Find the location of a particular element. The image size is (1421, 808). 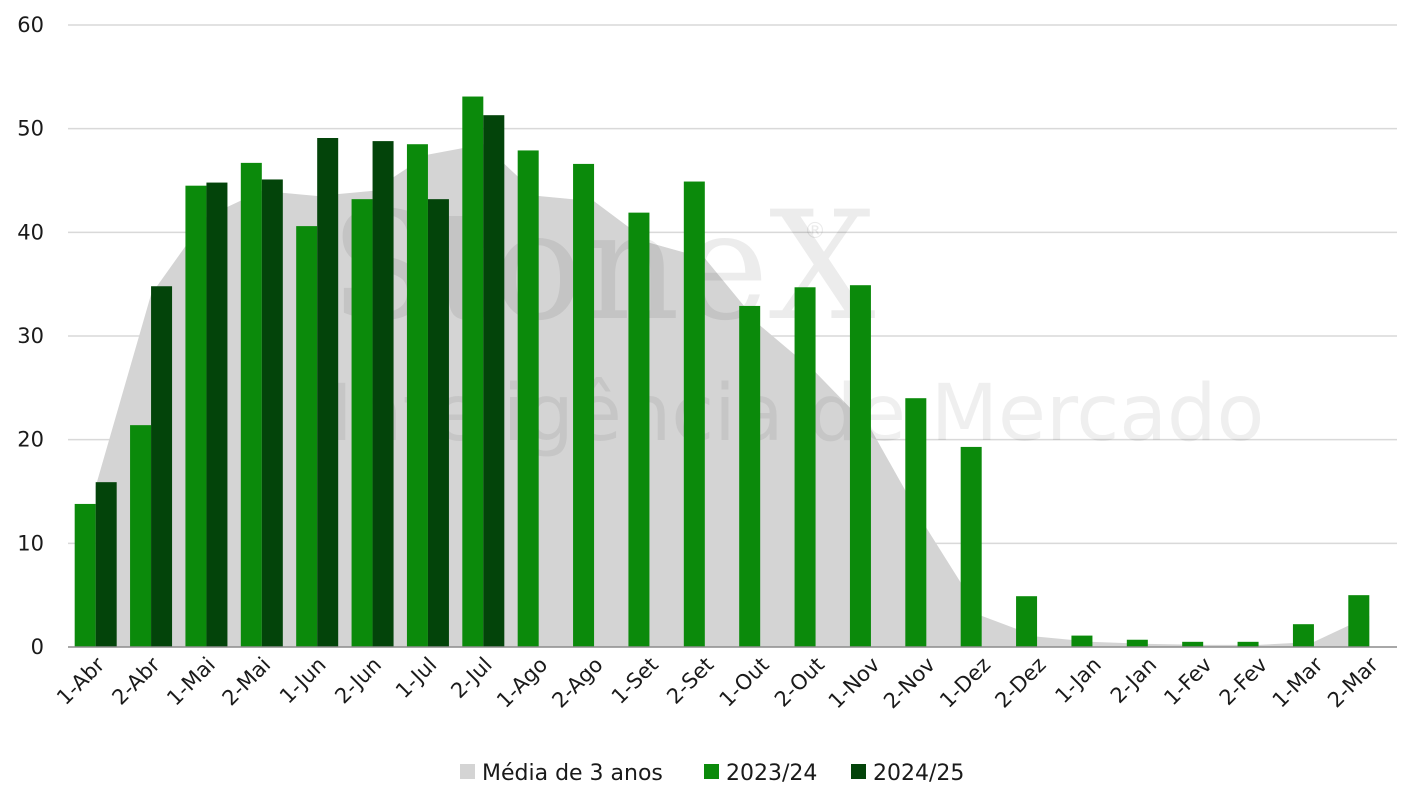

y-axis: 0 10 20 30 40 50 60 is located at coordinates (30, 336).